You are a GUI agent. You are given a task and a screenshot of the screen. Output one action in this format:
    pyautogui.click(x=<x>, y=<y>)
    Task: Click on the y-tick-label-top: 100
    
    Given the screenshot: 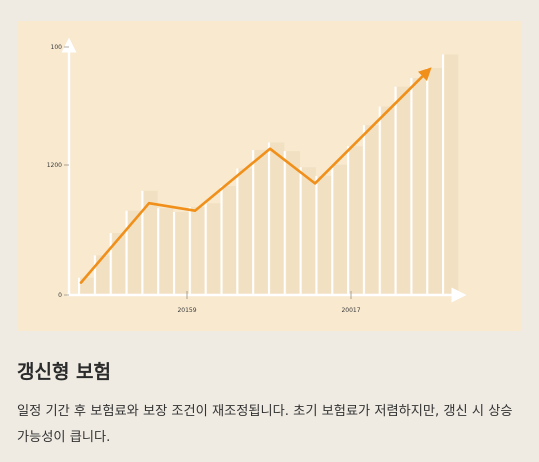 What is the action you would take?
    pyautogui.click(x=57, y=47)
    